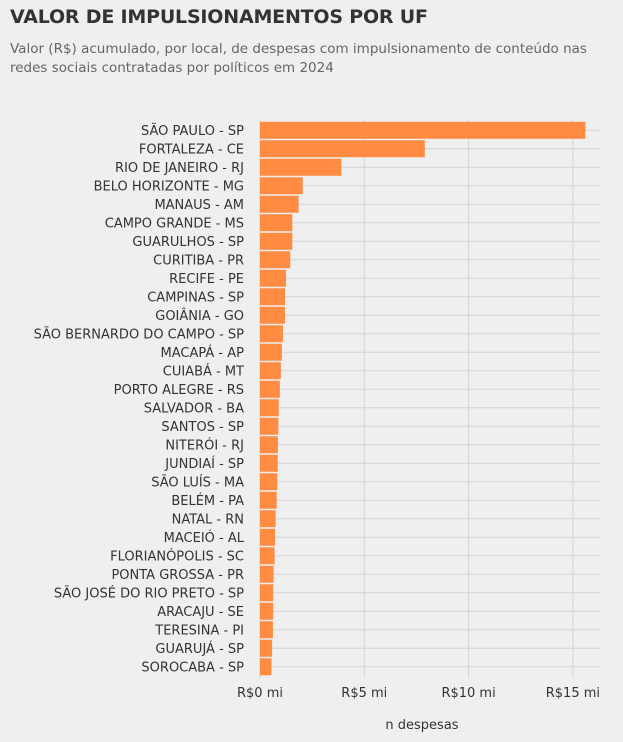 The height and width of the screenshot is (742, 623). Describe the element at coordinates (204, 464) in the screenshot. I see `category-label: JUNDIAÍ - SP` at that location.